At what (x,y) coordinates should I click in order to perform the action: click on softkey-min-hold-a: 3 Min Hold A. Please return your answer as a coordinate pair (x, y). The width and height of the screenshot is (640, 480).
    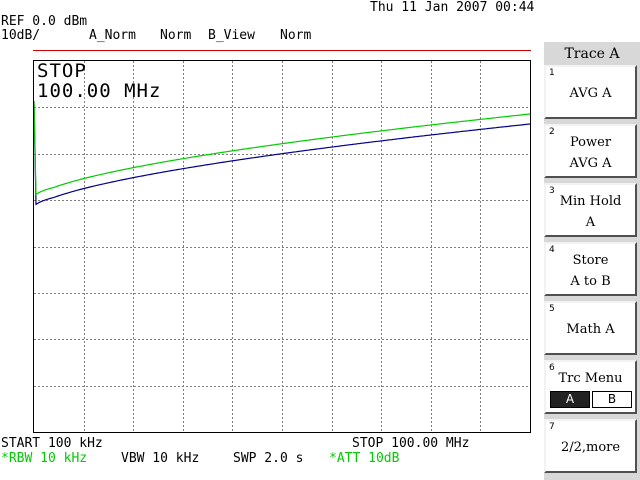
    Looking at the image, I should click on (590, 210).